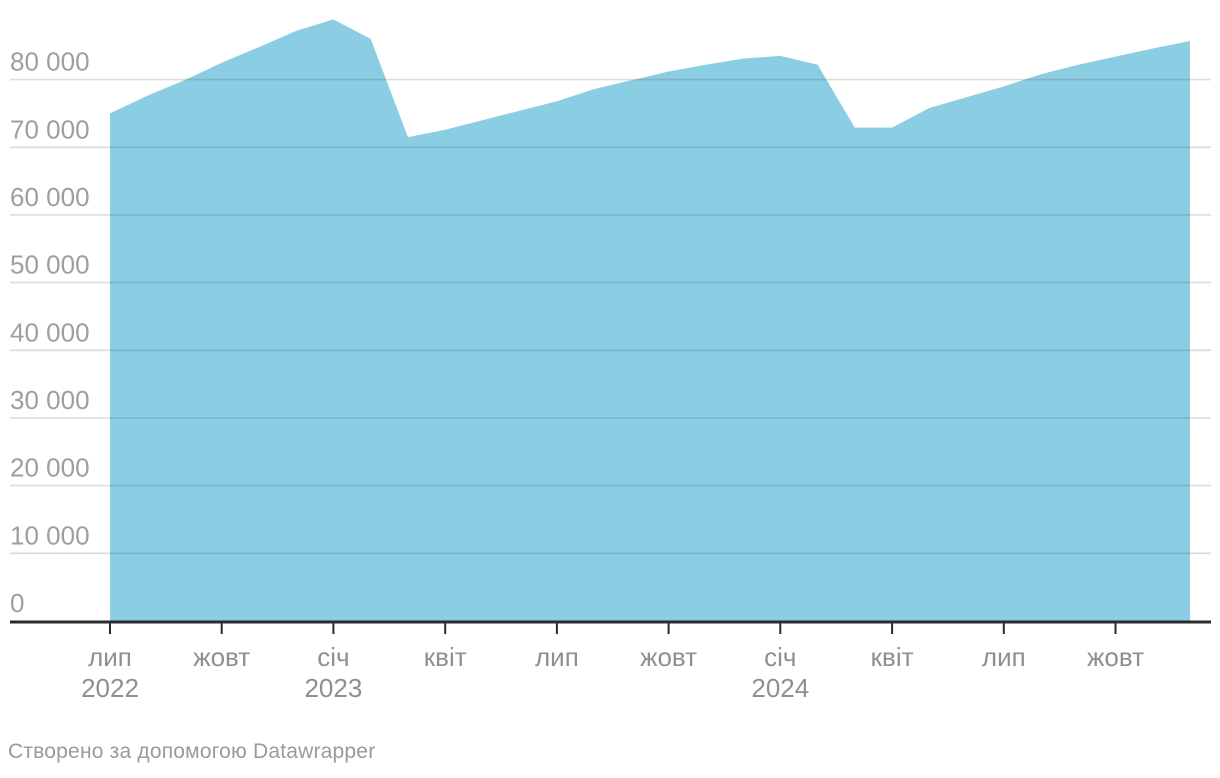 The width and height of the screenshot is (1220, 778). Describe the element at coordinates (50, 332) in the screenshot. I see `y-tick-label: 40 000` at that location.